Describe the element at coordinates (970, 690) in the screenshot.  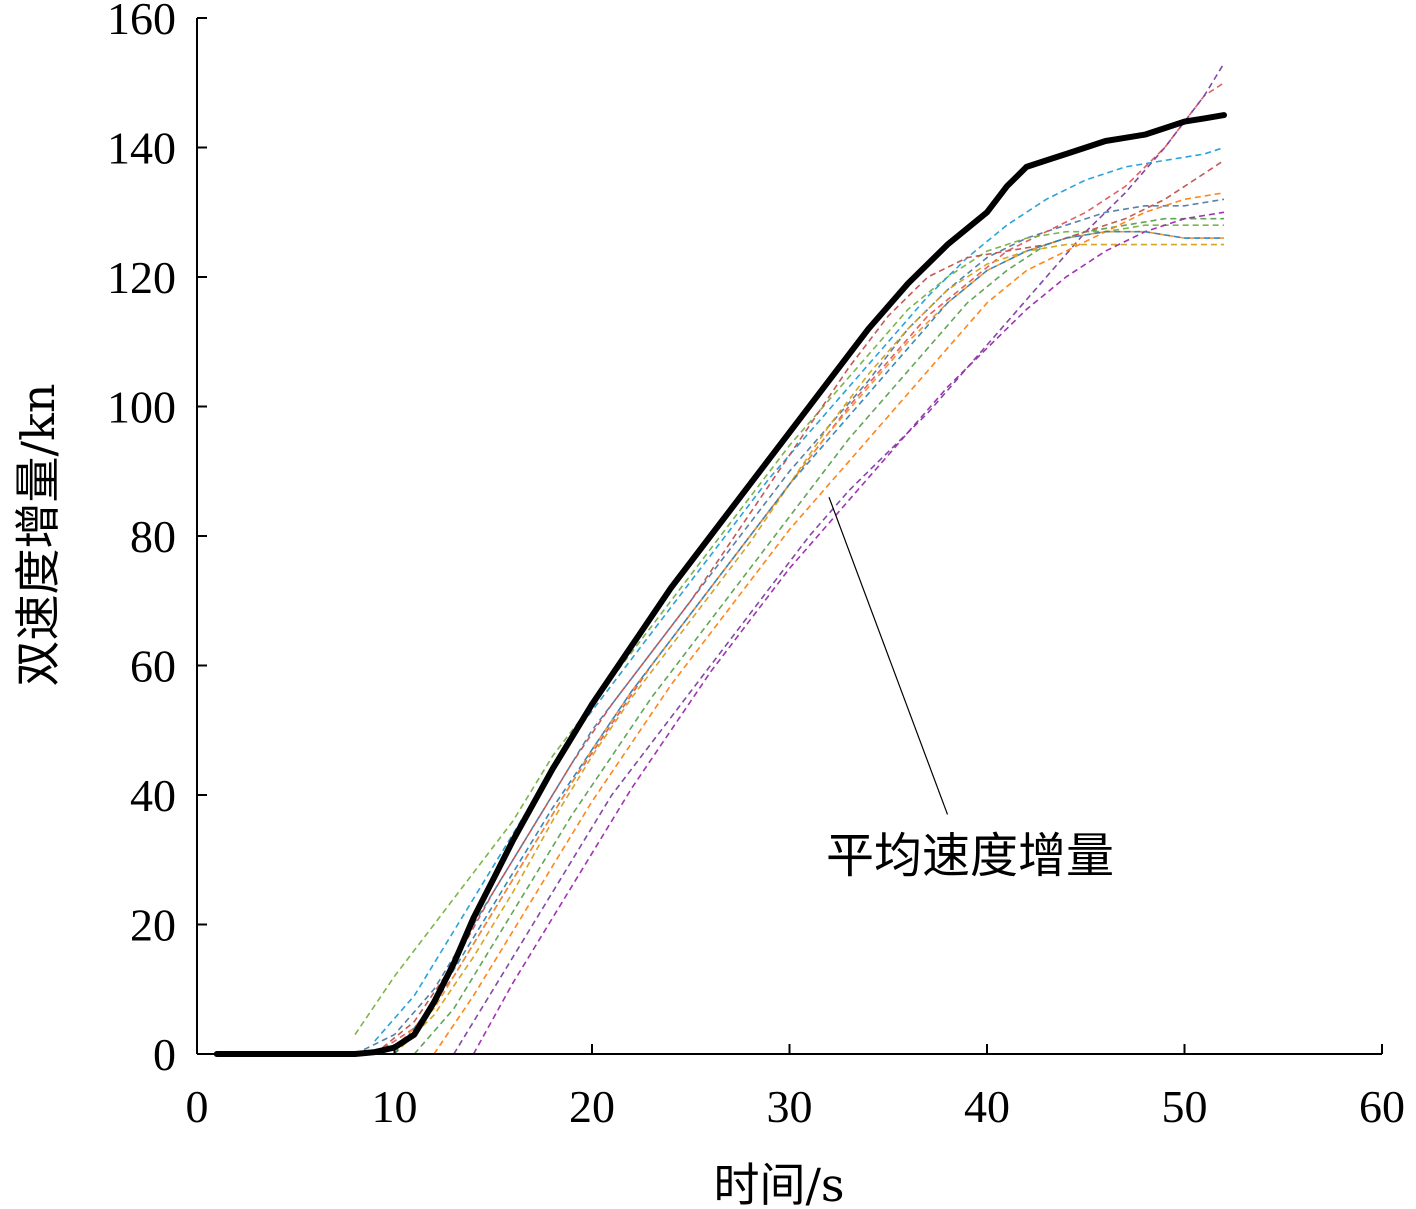
I see `annotation-group: 平均速度增量` at that location.